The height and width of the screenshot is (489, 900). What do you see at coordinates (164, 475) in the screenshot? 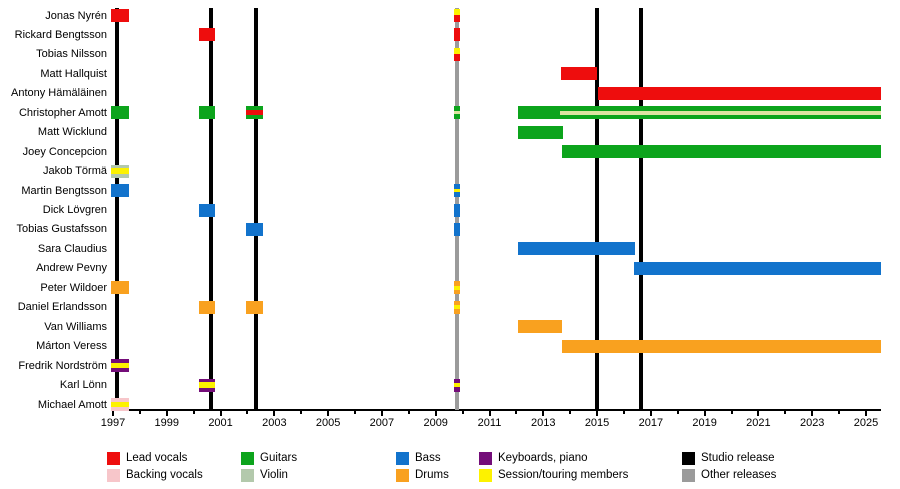
I see `legend-label: Backing vocals` at bounding box center [164, 475].